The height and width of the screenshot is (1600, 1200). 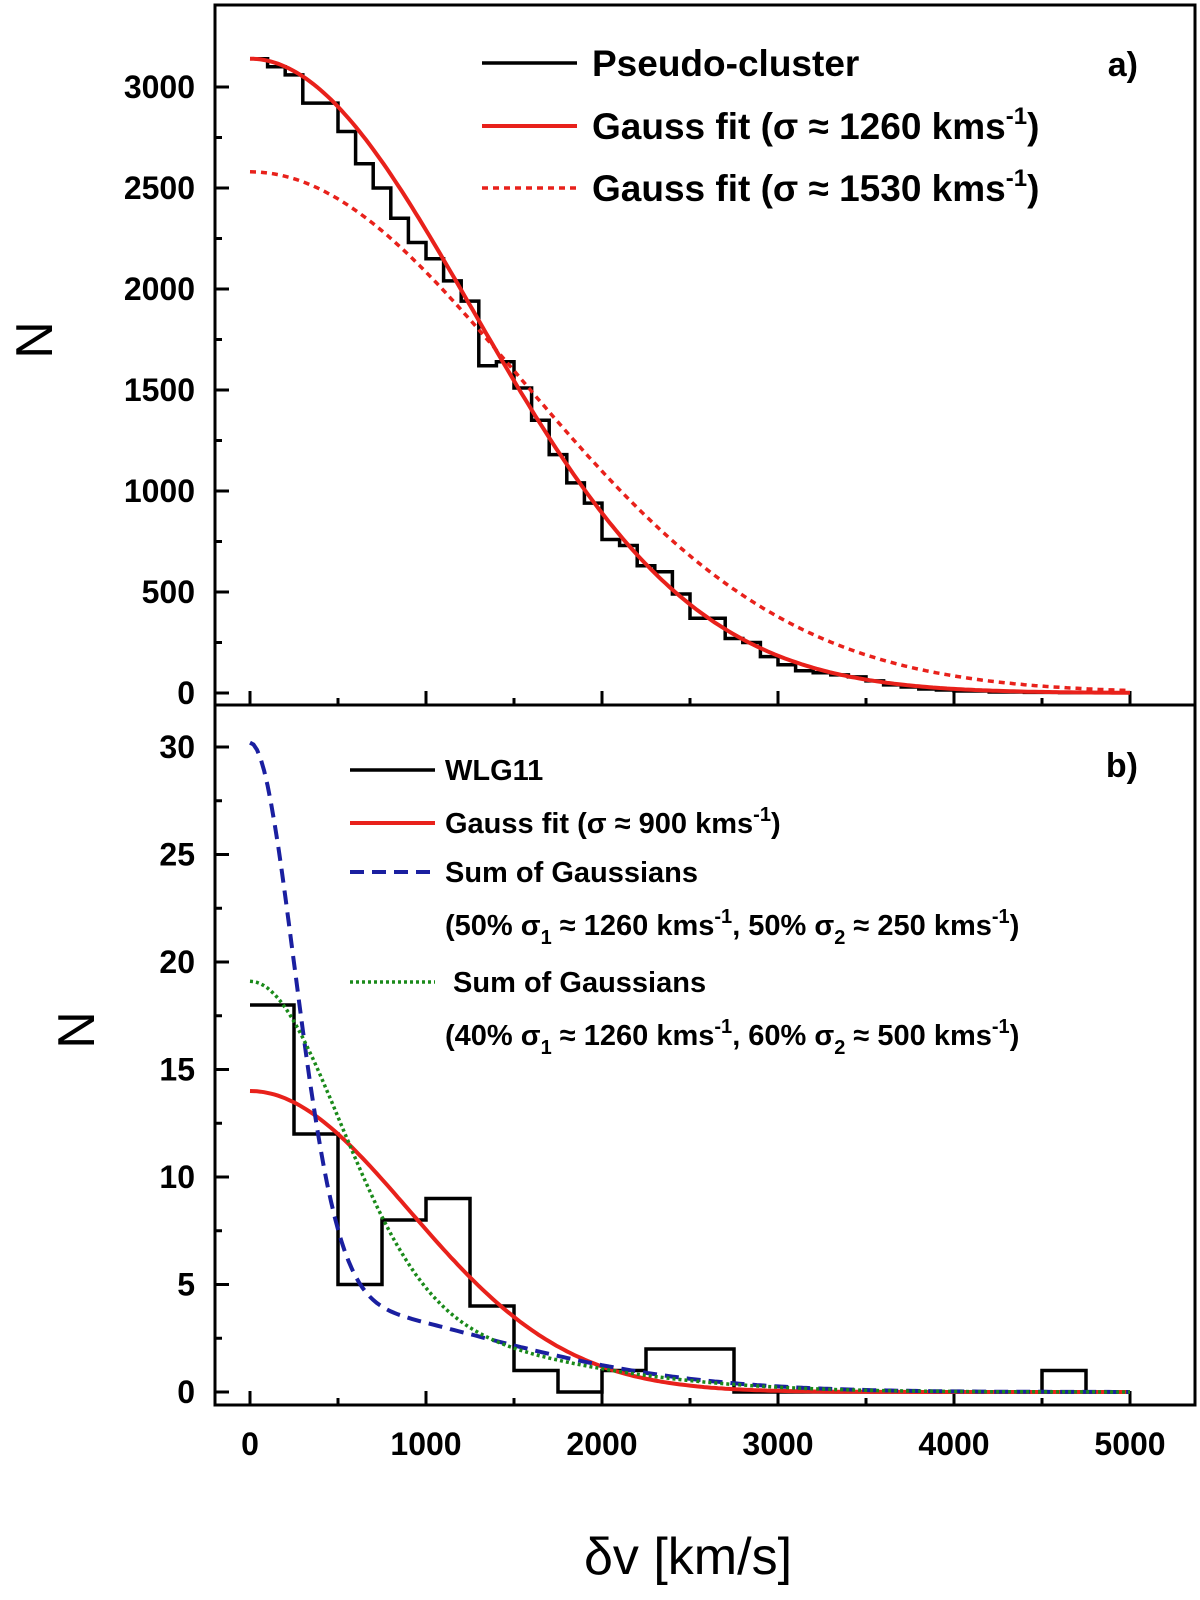 What do you see at coordinates (725, 63) in the screenshot?
I see `legend-label-pseudo-cluster: Pseudo-cluster` at bounding box center [725, 63].